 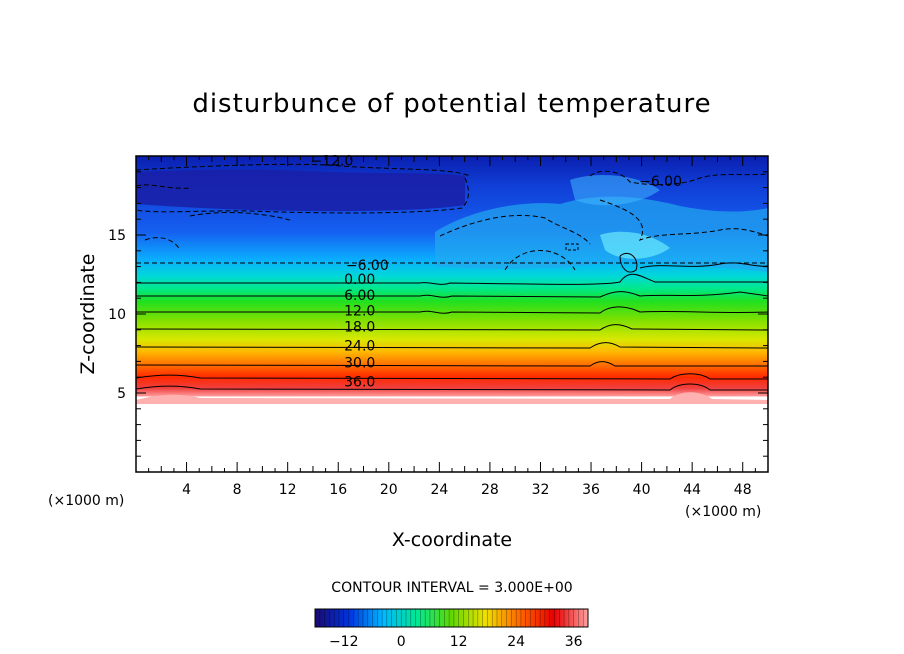 I want to click on colorbar-ticks: −12 0 12 24 36, so click(x=456, y=642).